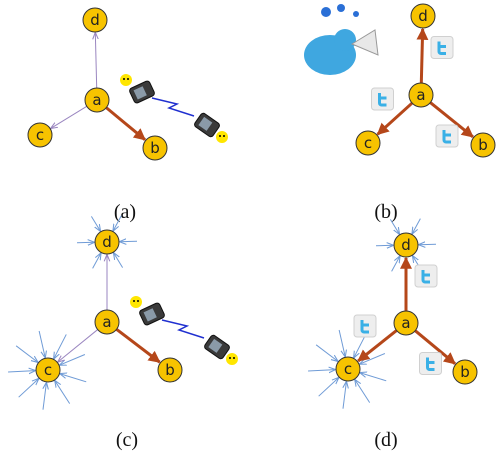 This screenshot has width=496, height=456. I want to click on signal, so click(183, 329).